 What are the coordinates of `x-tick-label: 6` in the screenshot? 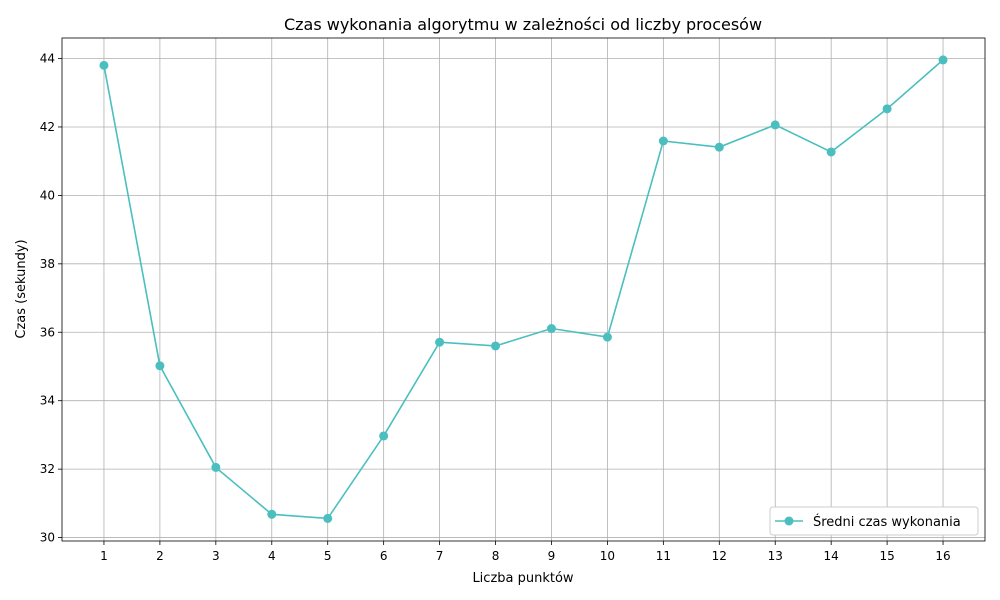 It's located at (384, 556).